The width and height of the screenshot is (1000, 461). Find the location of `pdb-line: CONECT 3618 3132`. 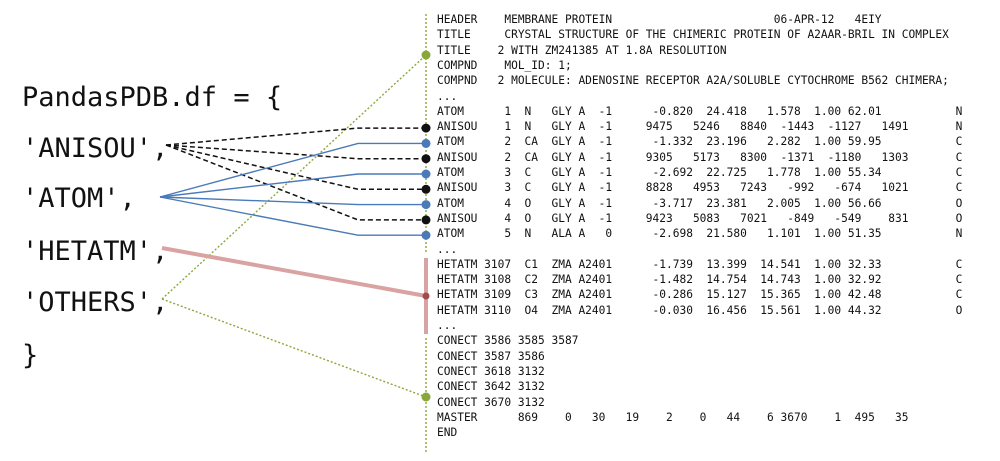

pdb-line: CONECT 3618 3132 is located at coordinates (491, 371).